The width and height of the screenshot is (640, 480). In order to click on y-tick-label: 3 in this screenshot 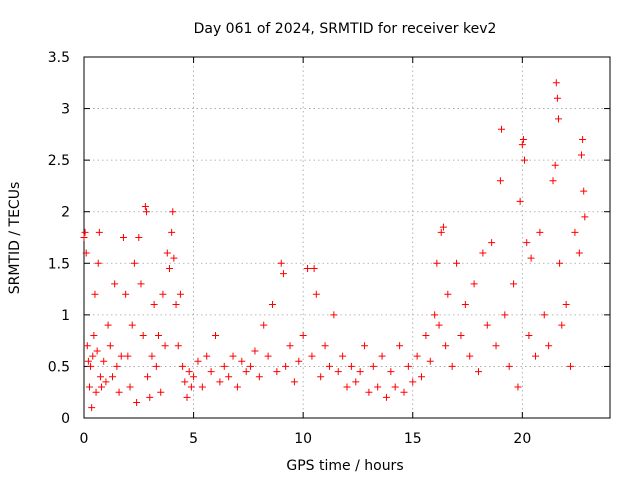, I will do `click(65, 110)`.